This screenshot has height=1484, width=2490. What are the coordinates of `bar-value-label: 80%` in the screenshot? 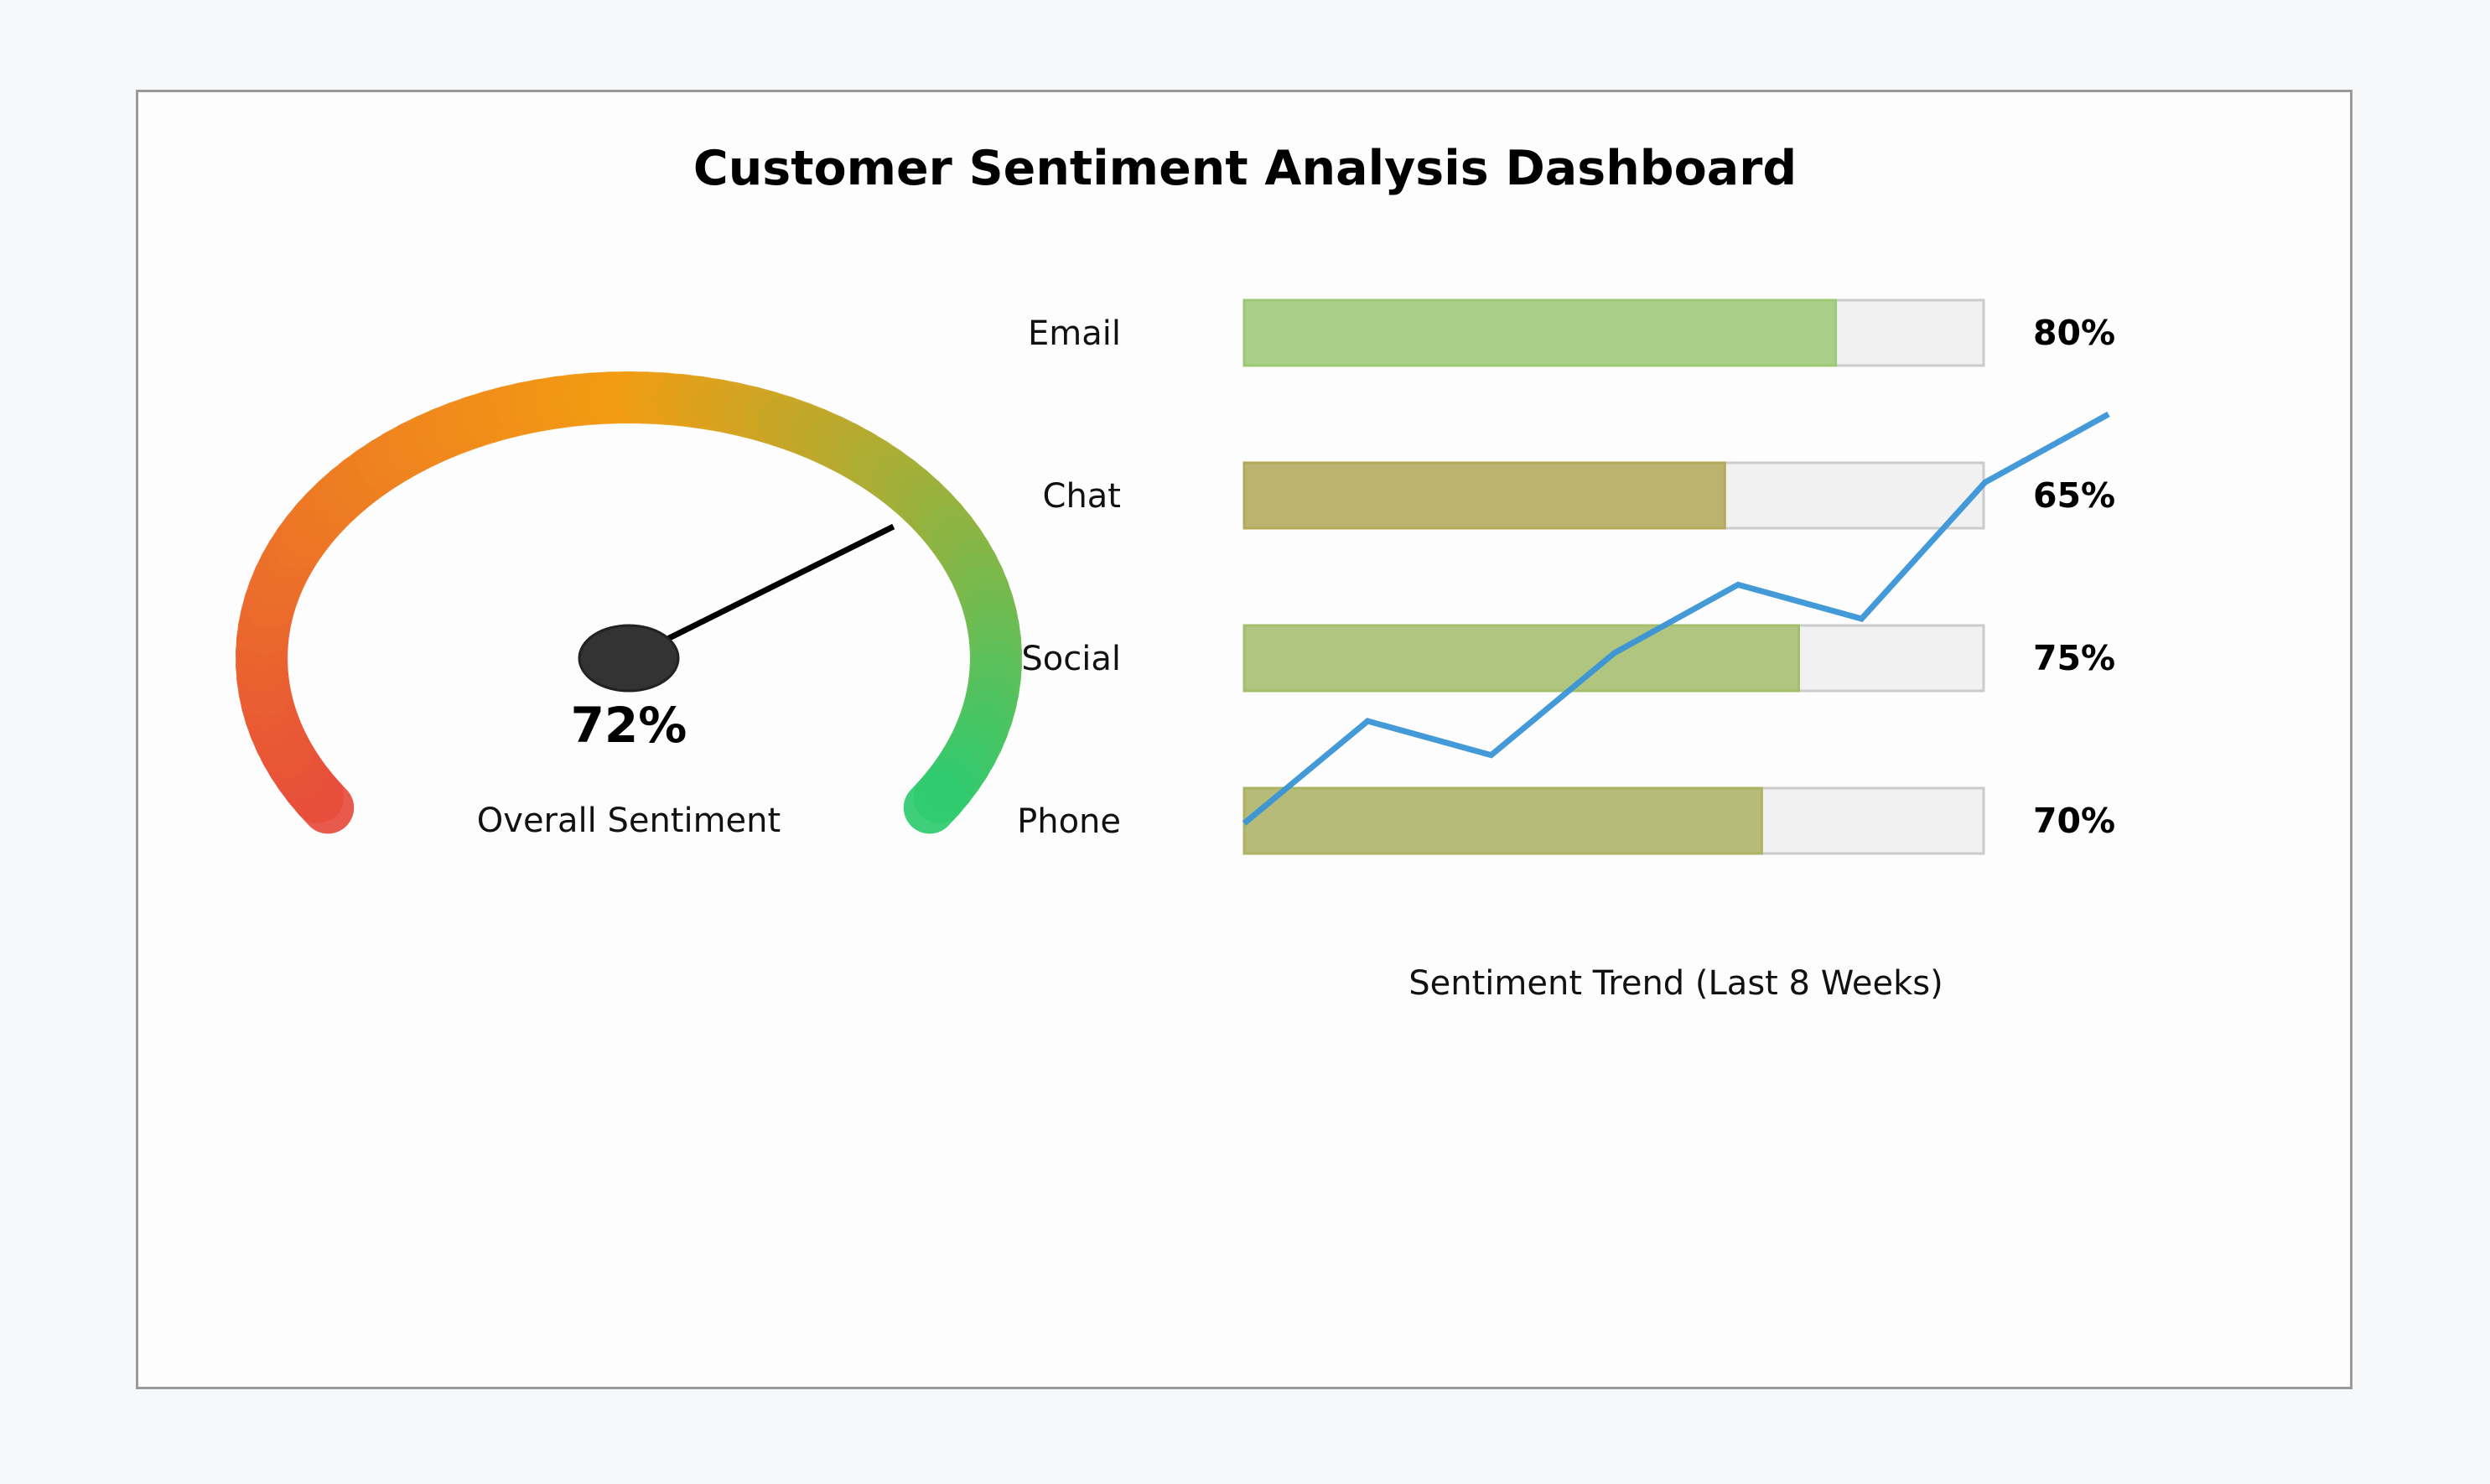 It's located at (2074, 333).